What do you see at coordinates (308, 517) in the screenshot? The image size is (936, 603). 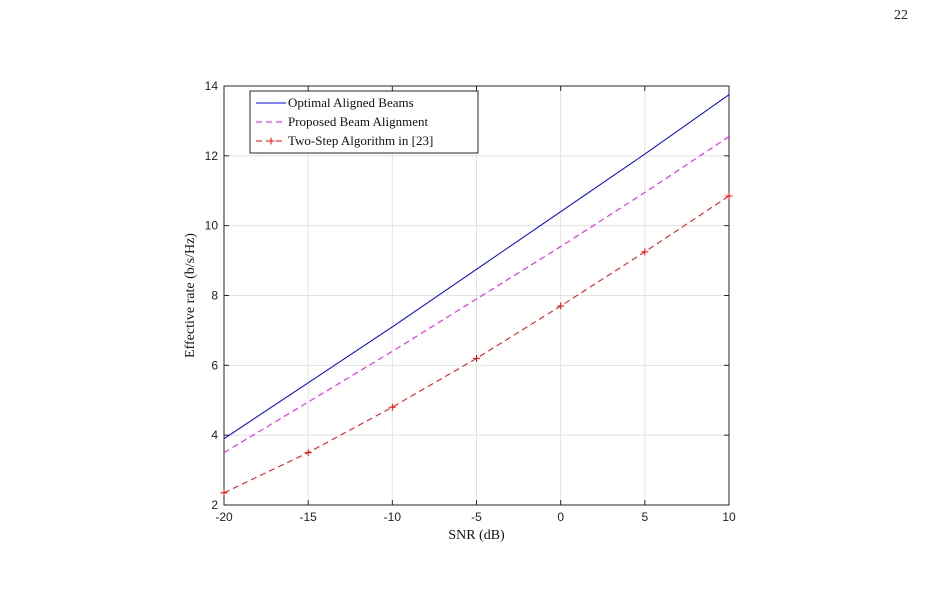 I see `x-tick-label: -15` at bounding box center [308, 517].